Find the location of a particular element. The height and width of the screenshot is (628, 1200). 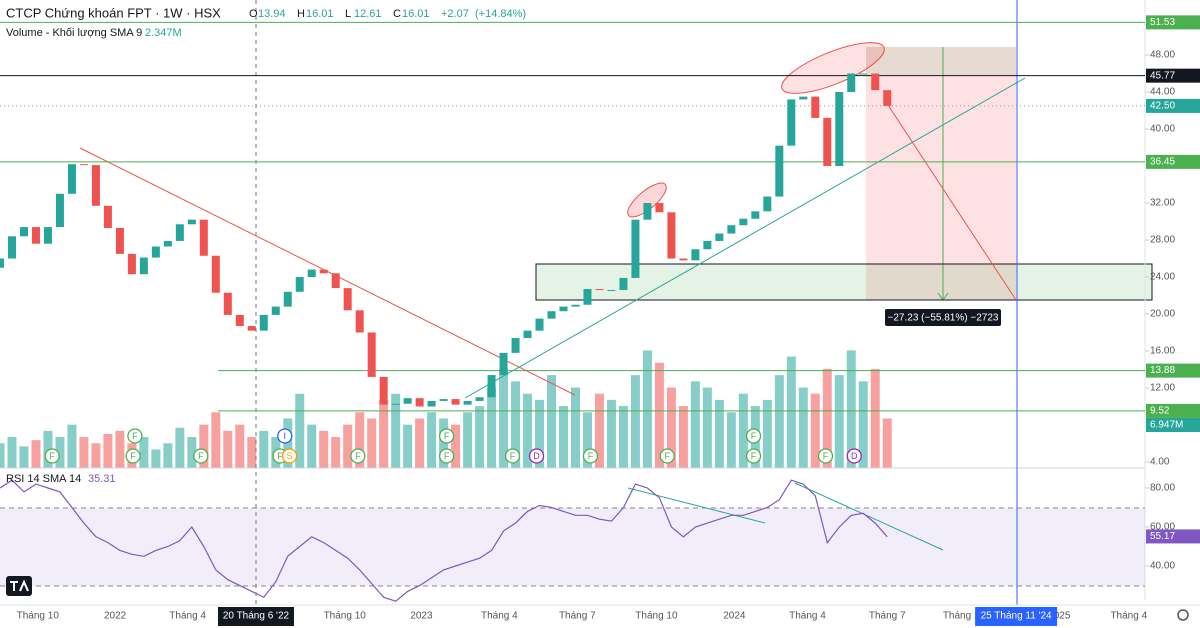

measure-label: −27.23 (−55.81%) −2723 is located at coordinates (943, 318).